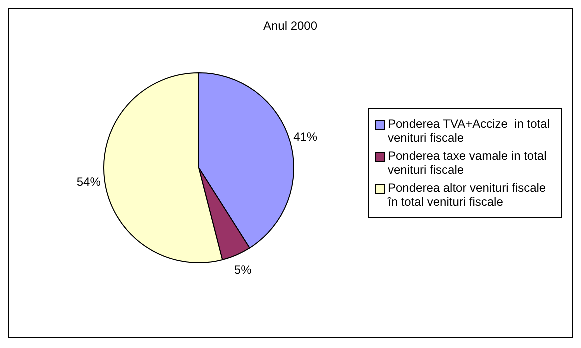 The height and width of the screenshot is (348, 581). Describe the element at coordinates (89, 181) in the screenshot. I see `data-label: 54%` at that location.